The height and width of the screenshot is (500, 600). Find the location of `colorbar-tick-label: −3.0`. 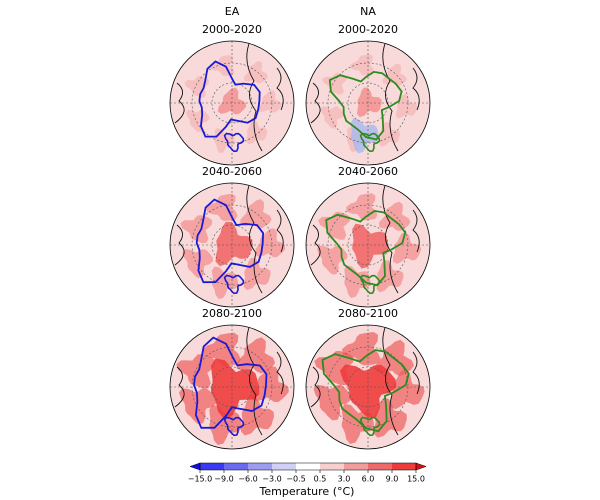

colorbar-tick-label: −3.0 is located at coordinates (271, 479).